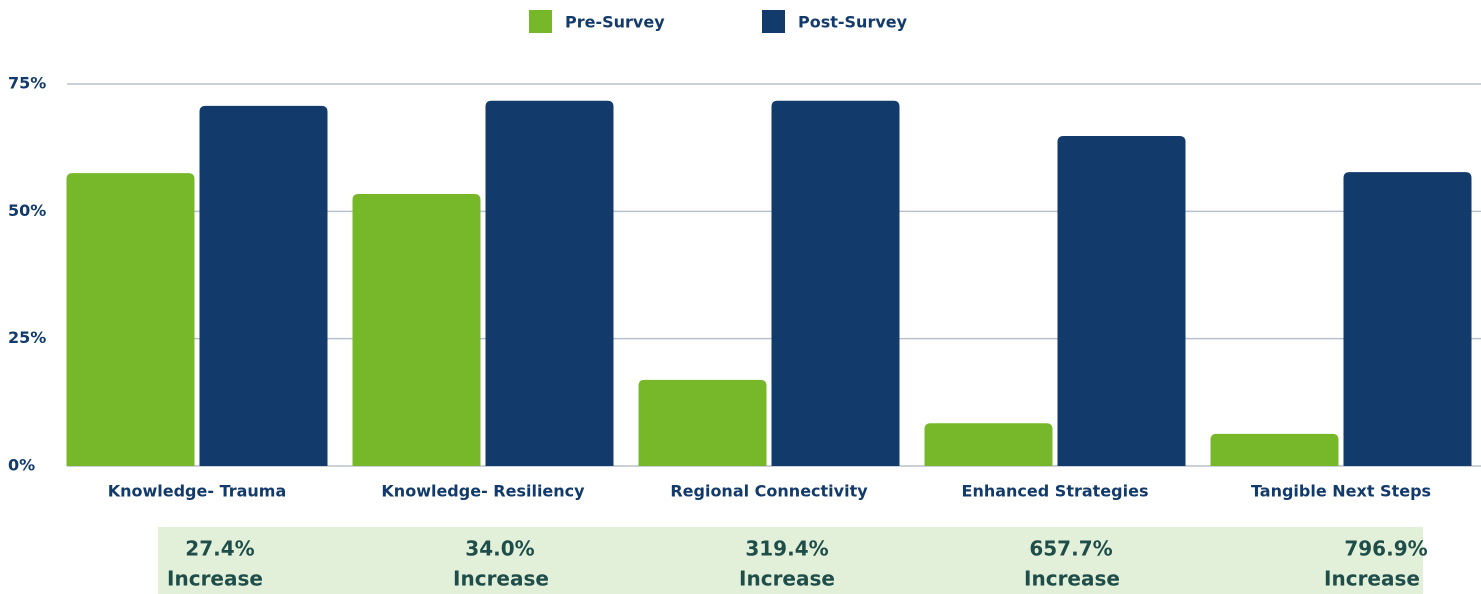  I want to click on y-tick-label: 50%, so click(27, 210).